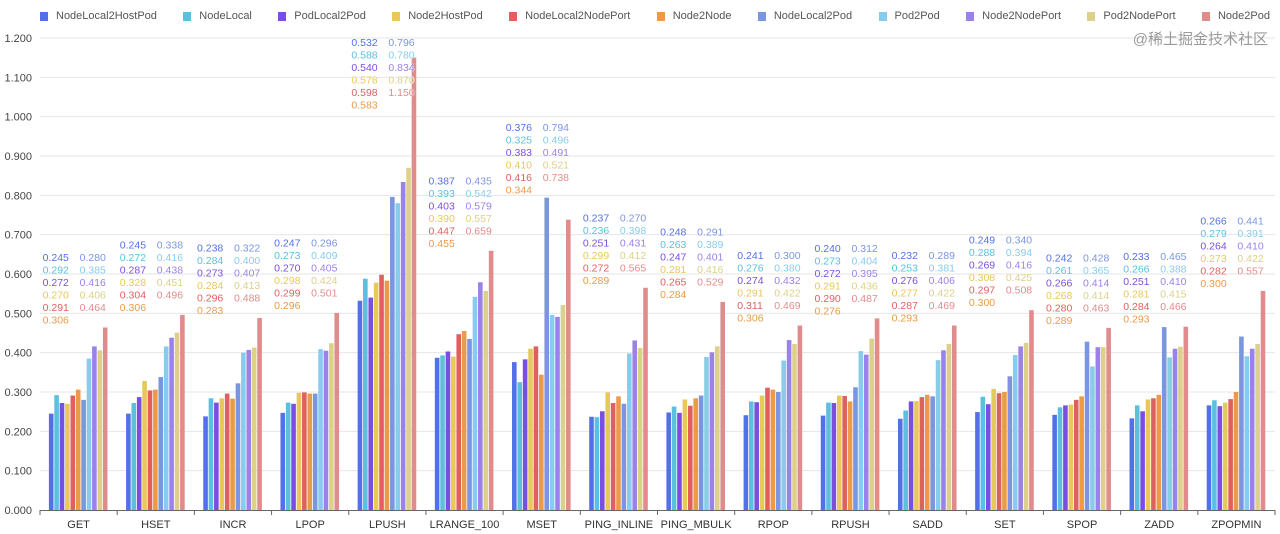  What do you see at coordinates (364, 93) in the screenshot?
I see `data-label: 0.598` at bounding box center [364, 93].